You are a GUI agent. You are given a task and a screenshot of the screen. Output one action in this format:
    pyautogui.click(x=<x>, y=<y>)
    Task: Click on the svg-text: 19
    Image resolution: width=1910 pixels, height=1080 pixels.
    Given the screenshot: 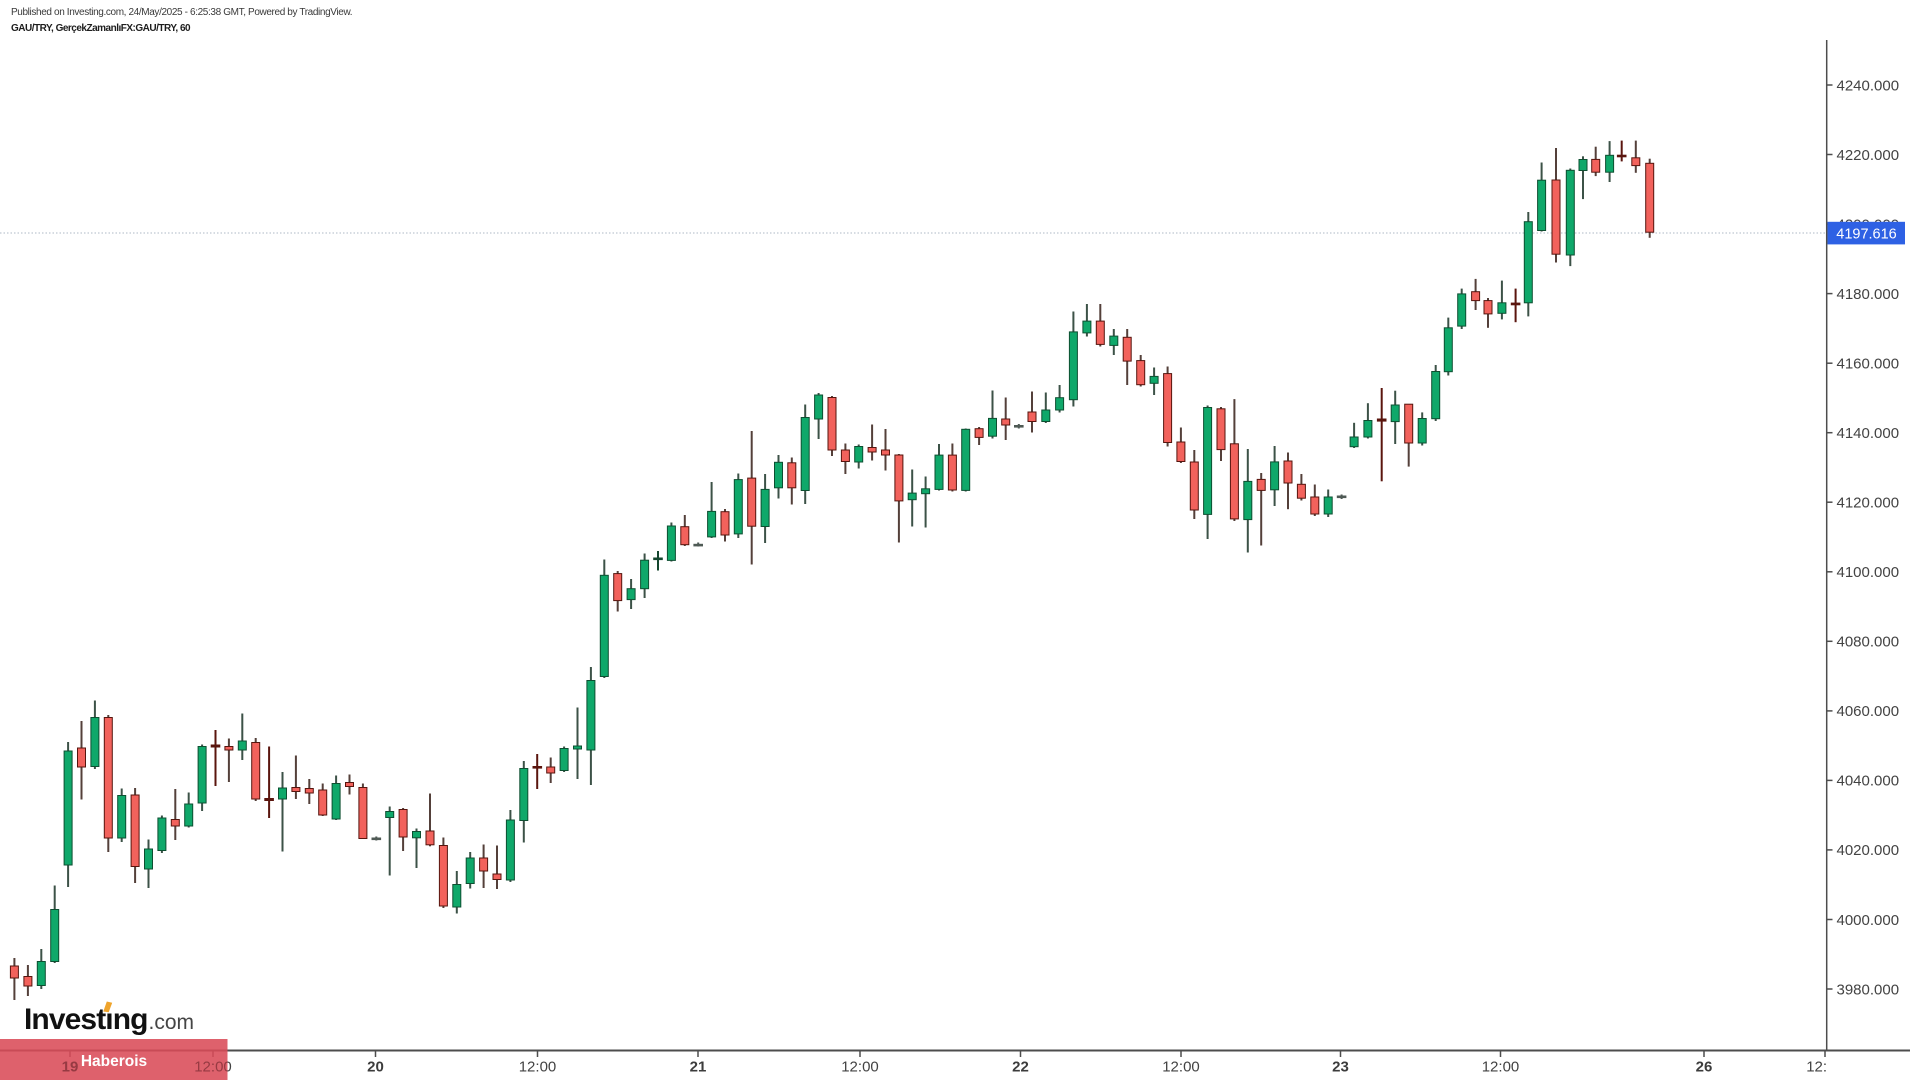 What is the action you would take?
    pyautogui.click(x=70, y=1067)
    